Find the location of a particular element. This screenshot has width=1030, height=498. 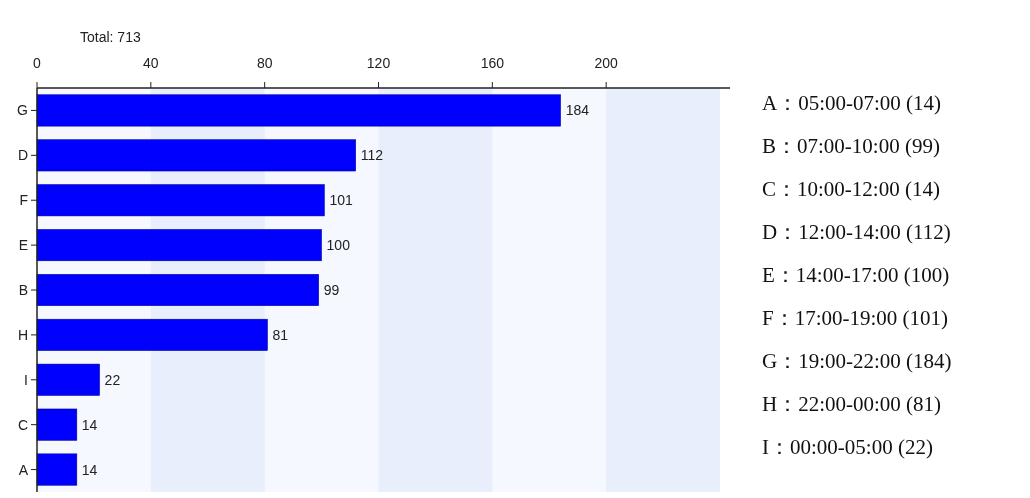

y-tick-label: H is located at coordinates (22, 334).